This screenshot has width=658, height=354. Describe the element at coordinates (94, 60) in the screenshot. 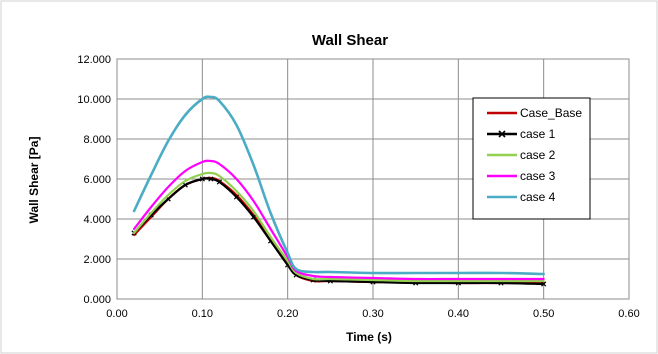

I see `y-tick-label: 12.000` at that location.